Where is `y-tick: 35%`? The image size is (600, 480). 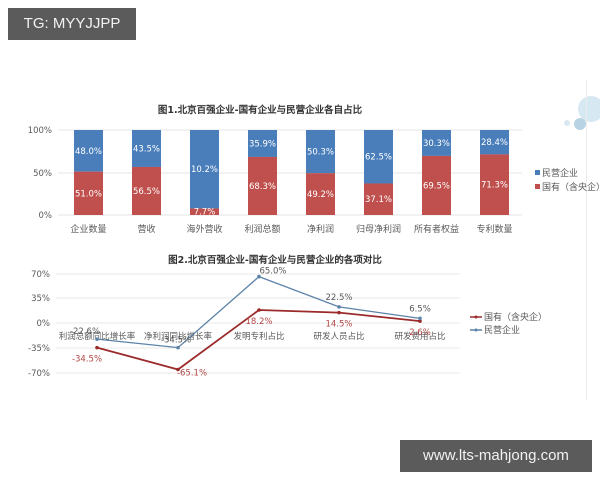 y-tick: 35% is located at coordinates (40, 299).